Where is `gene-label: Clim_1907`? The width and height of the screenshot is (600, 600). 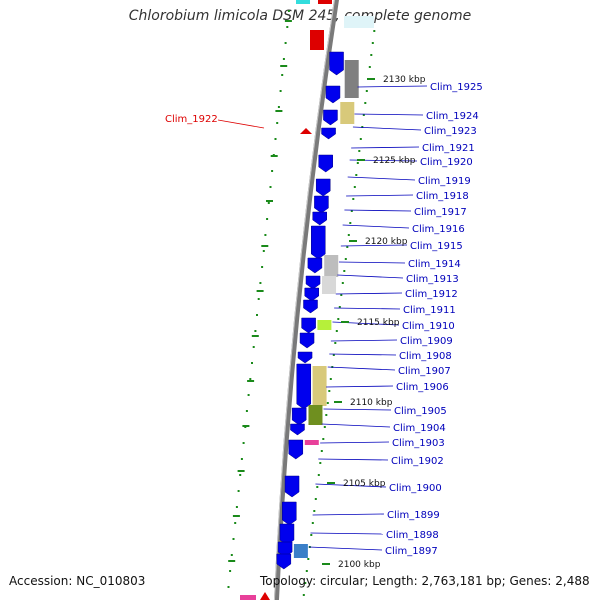
gene-label: Clim_1907 is located at coordinates (424, 371).